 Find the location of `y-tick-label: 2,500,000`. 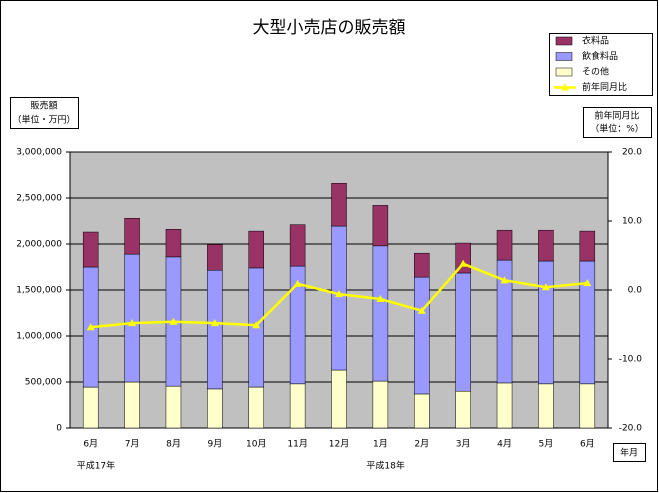

y-tick-label: 2,500,000 is located at coordinates (39, 199).